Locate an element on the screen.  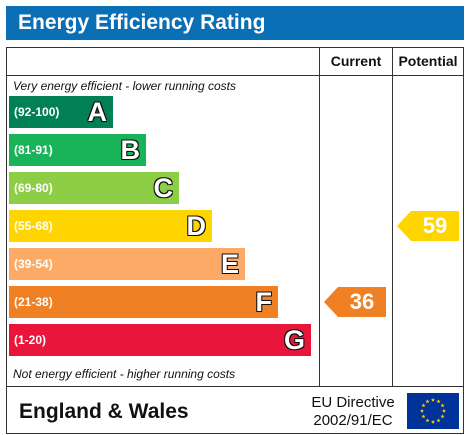
rating-band-b: (81-91) B is located at coordinates (77, 150).